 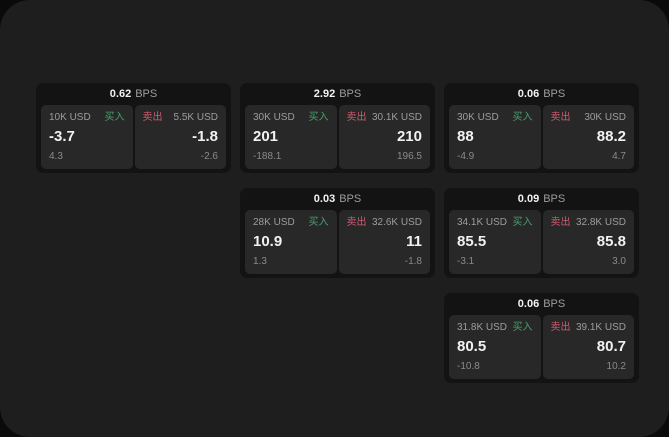 What do you see at coordinates (291, 137) in the screenshot?
I see `buy-panel: 30K USD 买入 201 -188.1` at bounding box center [291, 137].